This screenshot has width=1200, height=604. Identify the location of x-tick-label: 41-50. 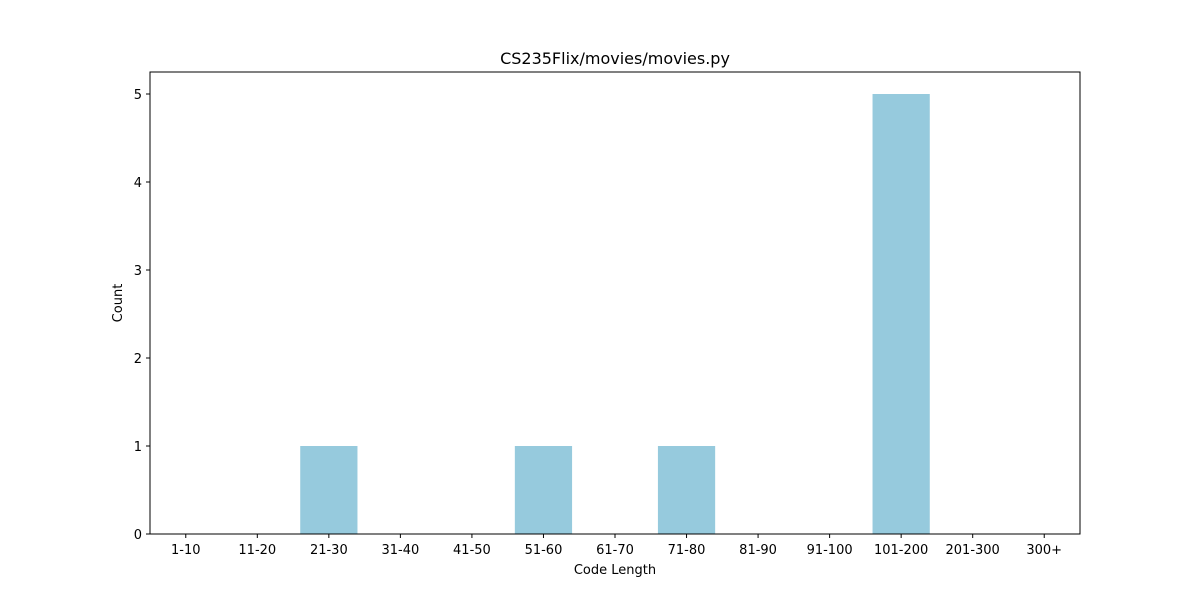
(472, 550).